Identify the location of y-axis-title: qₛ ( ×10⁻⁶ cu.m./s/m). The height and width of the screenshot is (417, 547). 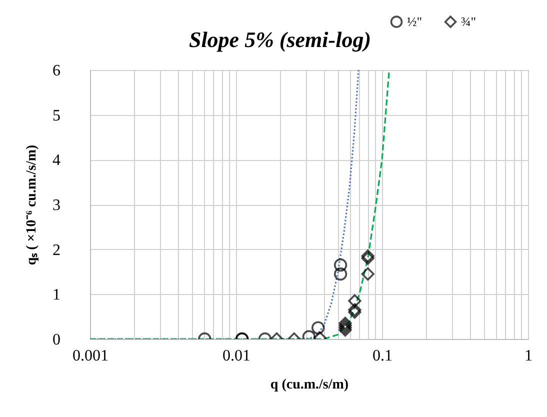
(32, 205).